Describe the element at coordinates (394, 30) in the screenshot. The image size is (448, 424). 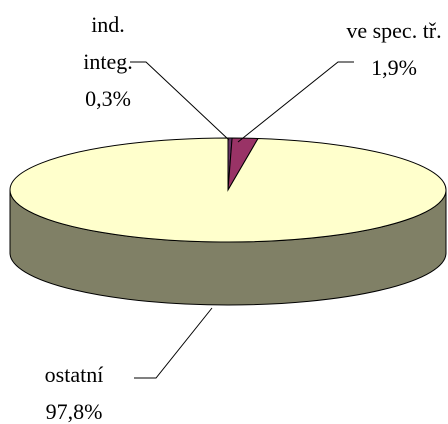
I see `category-label: ve spec. tř.` at that location.